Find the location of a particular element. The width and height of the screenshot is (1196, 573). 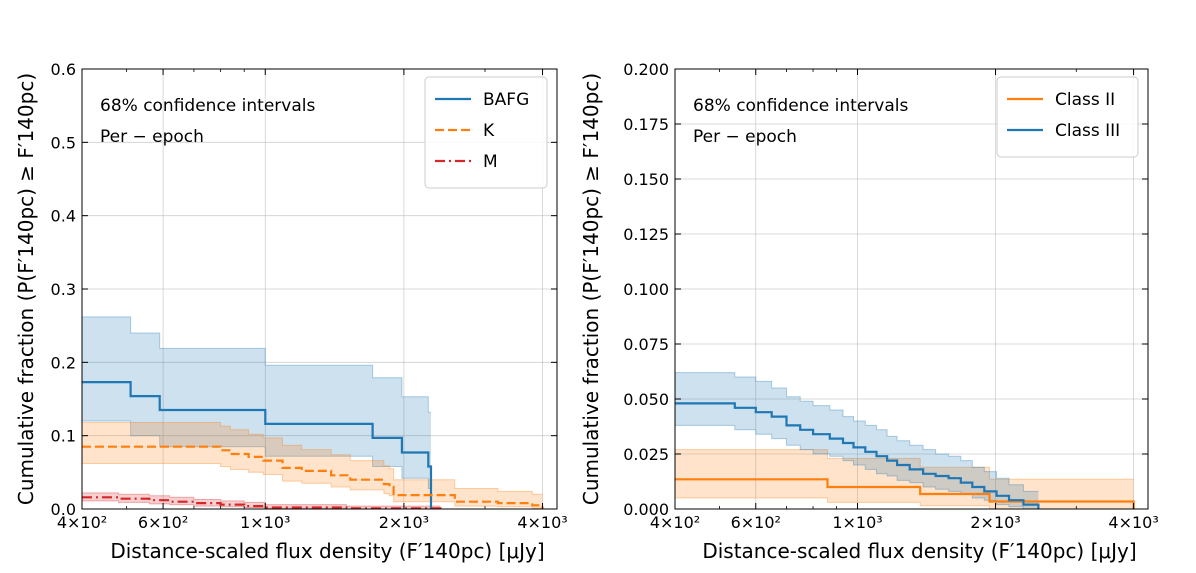

y-tick-label: 0.0 is located at coordinates (63, 509).